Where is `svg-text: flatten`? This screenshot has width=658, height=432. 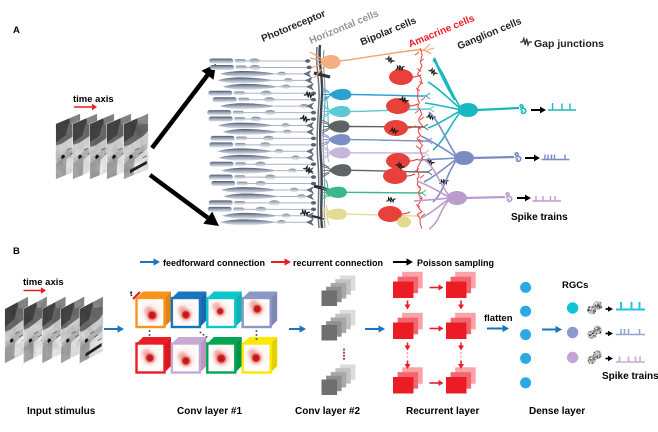 svg-text: flatten is located at coordinates (498, 318).